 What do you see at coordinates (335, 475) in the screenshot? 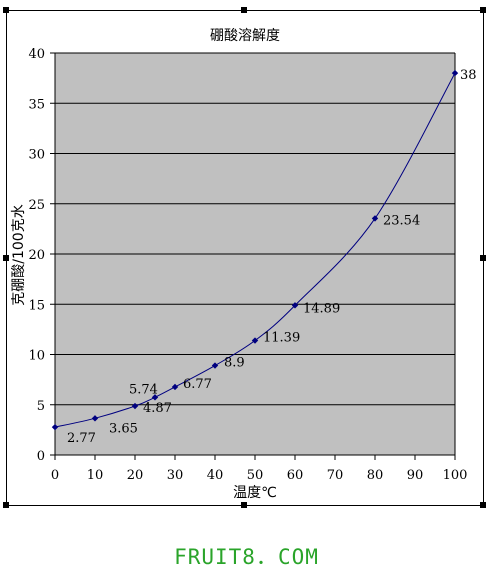
I see `x-tick-label-70: 70` at bounding box center [335, 475].